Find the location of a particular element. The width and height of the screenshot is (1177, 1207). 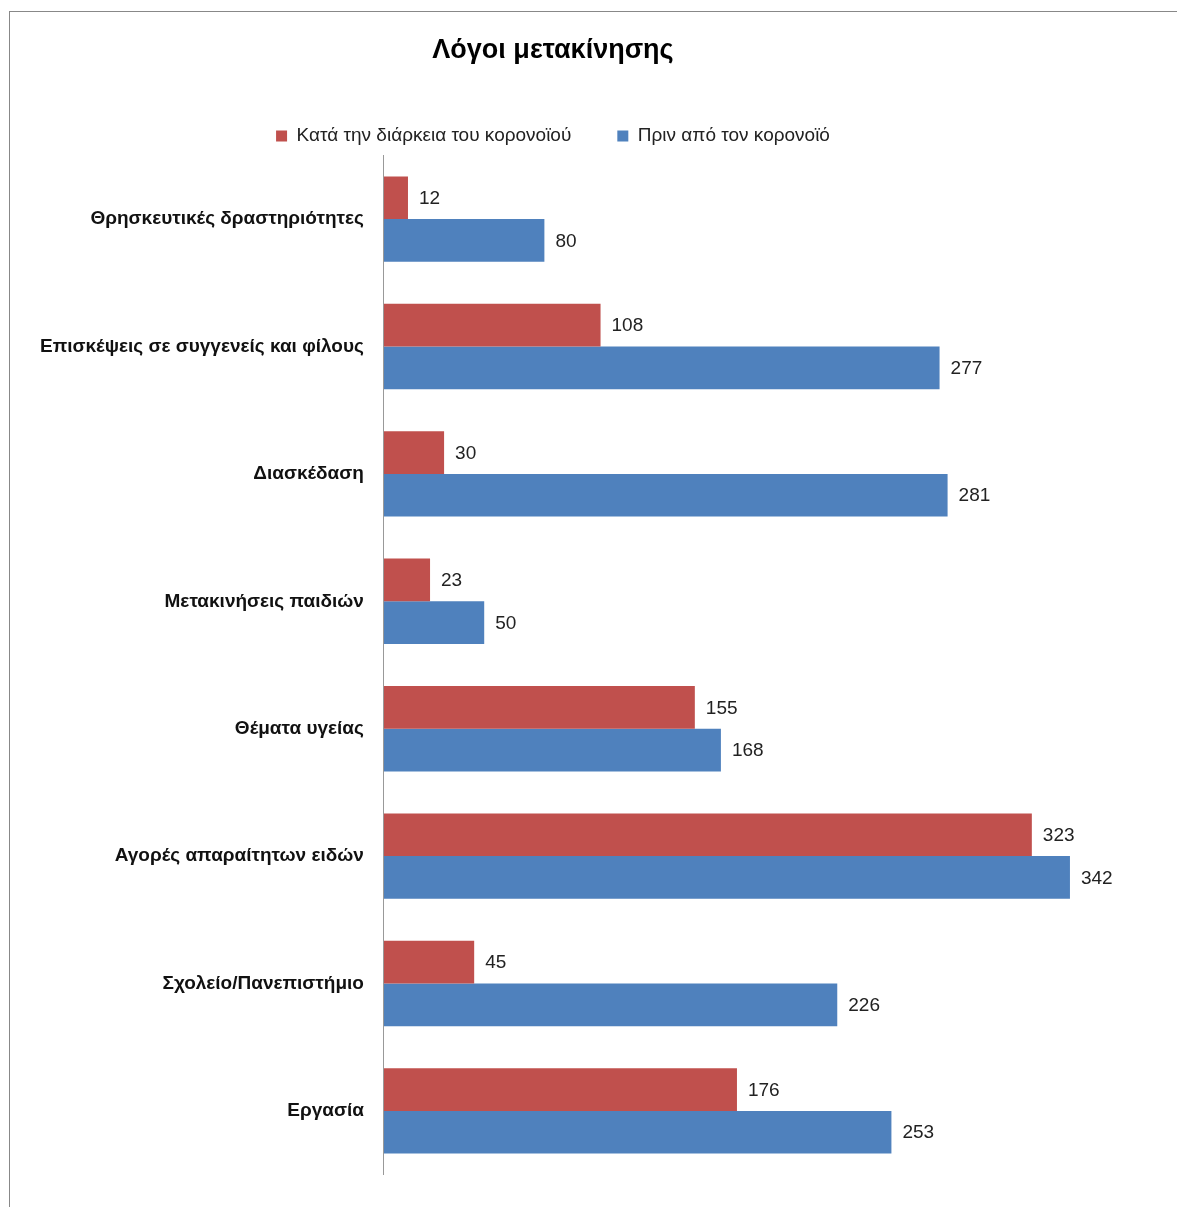

y-tick-label: Θέματα υγείας is located at coordinates (299, 727).